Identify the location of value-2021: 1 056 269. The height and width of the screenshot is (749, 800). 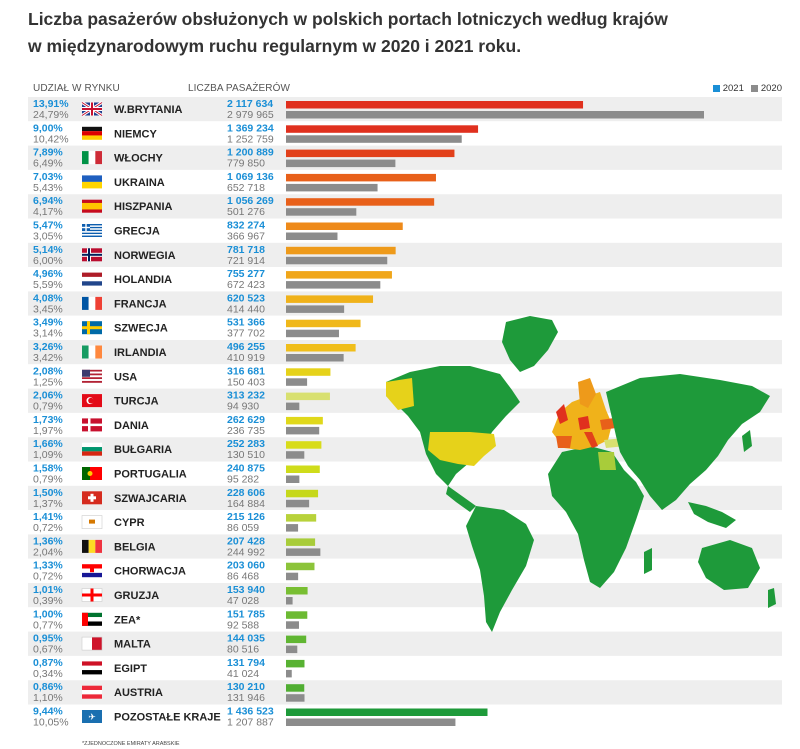
(250, 201).